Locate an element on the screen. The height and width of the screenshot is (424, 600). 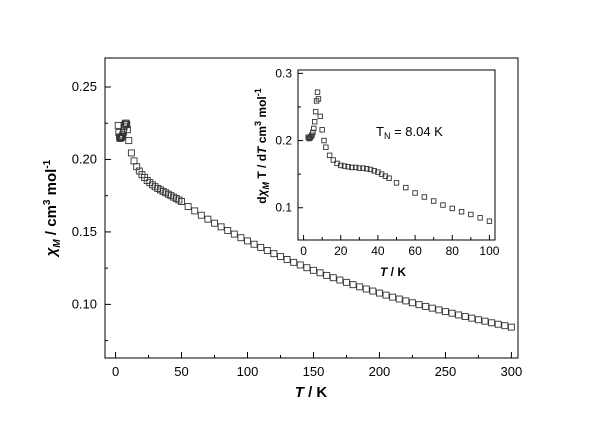
inset-y-tick-label: 0.2 is located at coordinates (283, 141).